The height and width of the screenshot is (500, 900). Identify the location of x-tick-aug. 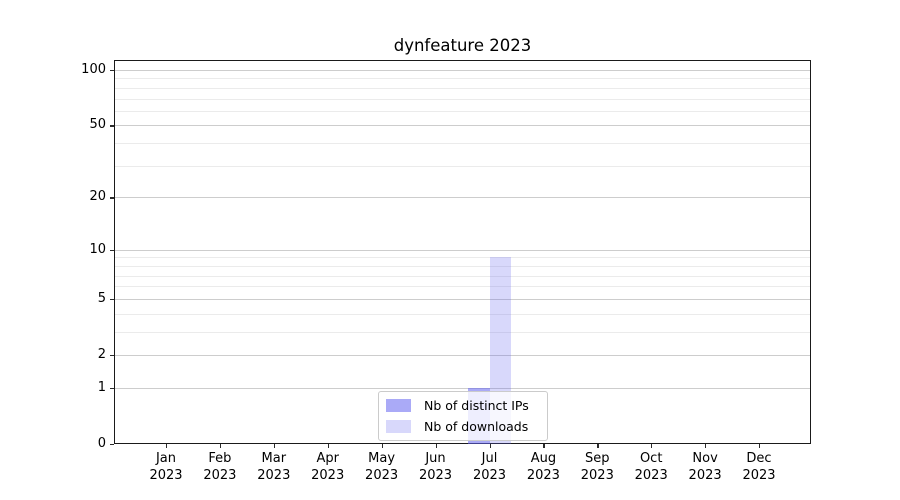
(544, 446).